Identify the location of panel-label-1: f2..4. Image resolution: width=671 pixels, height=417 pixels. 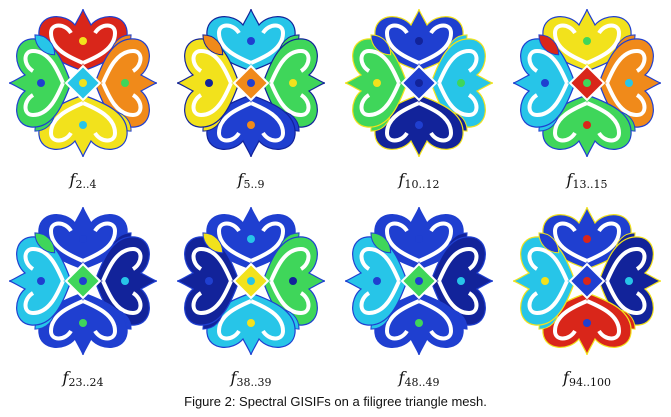
(83, 180).